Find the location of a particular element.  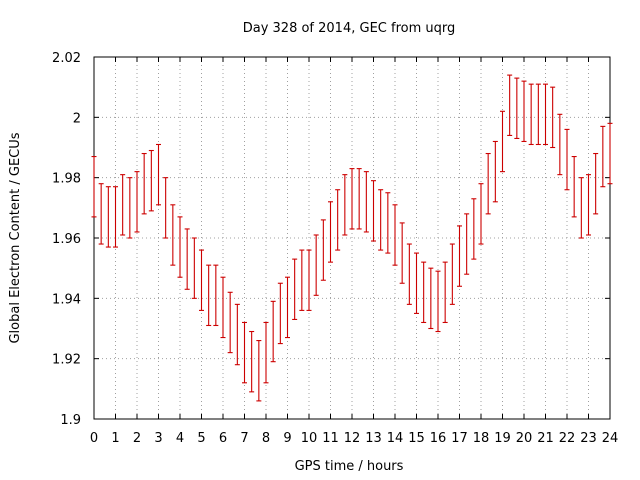

x-tick-label: 13 is located at coordinates (373, 438).